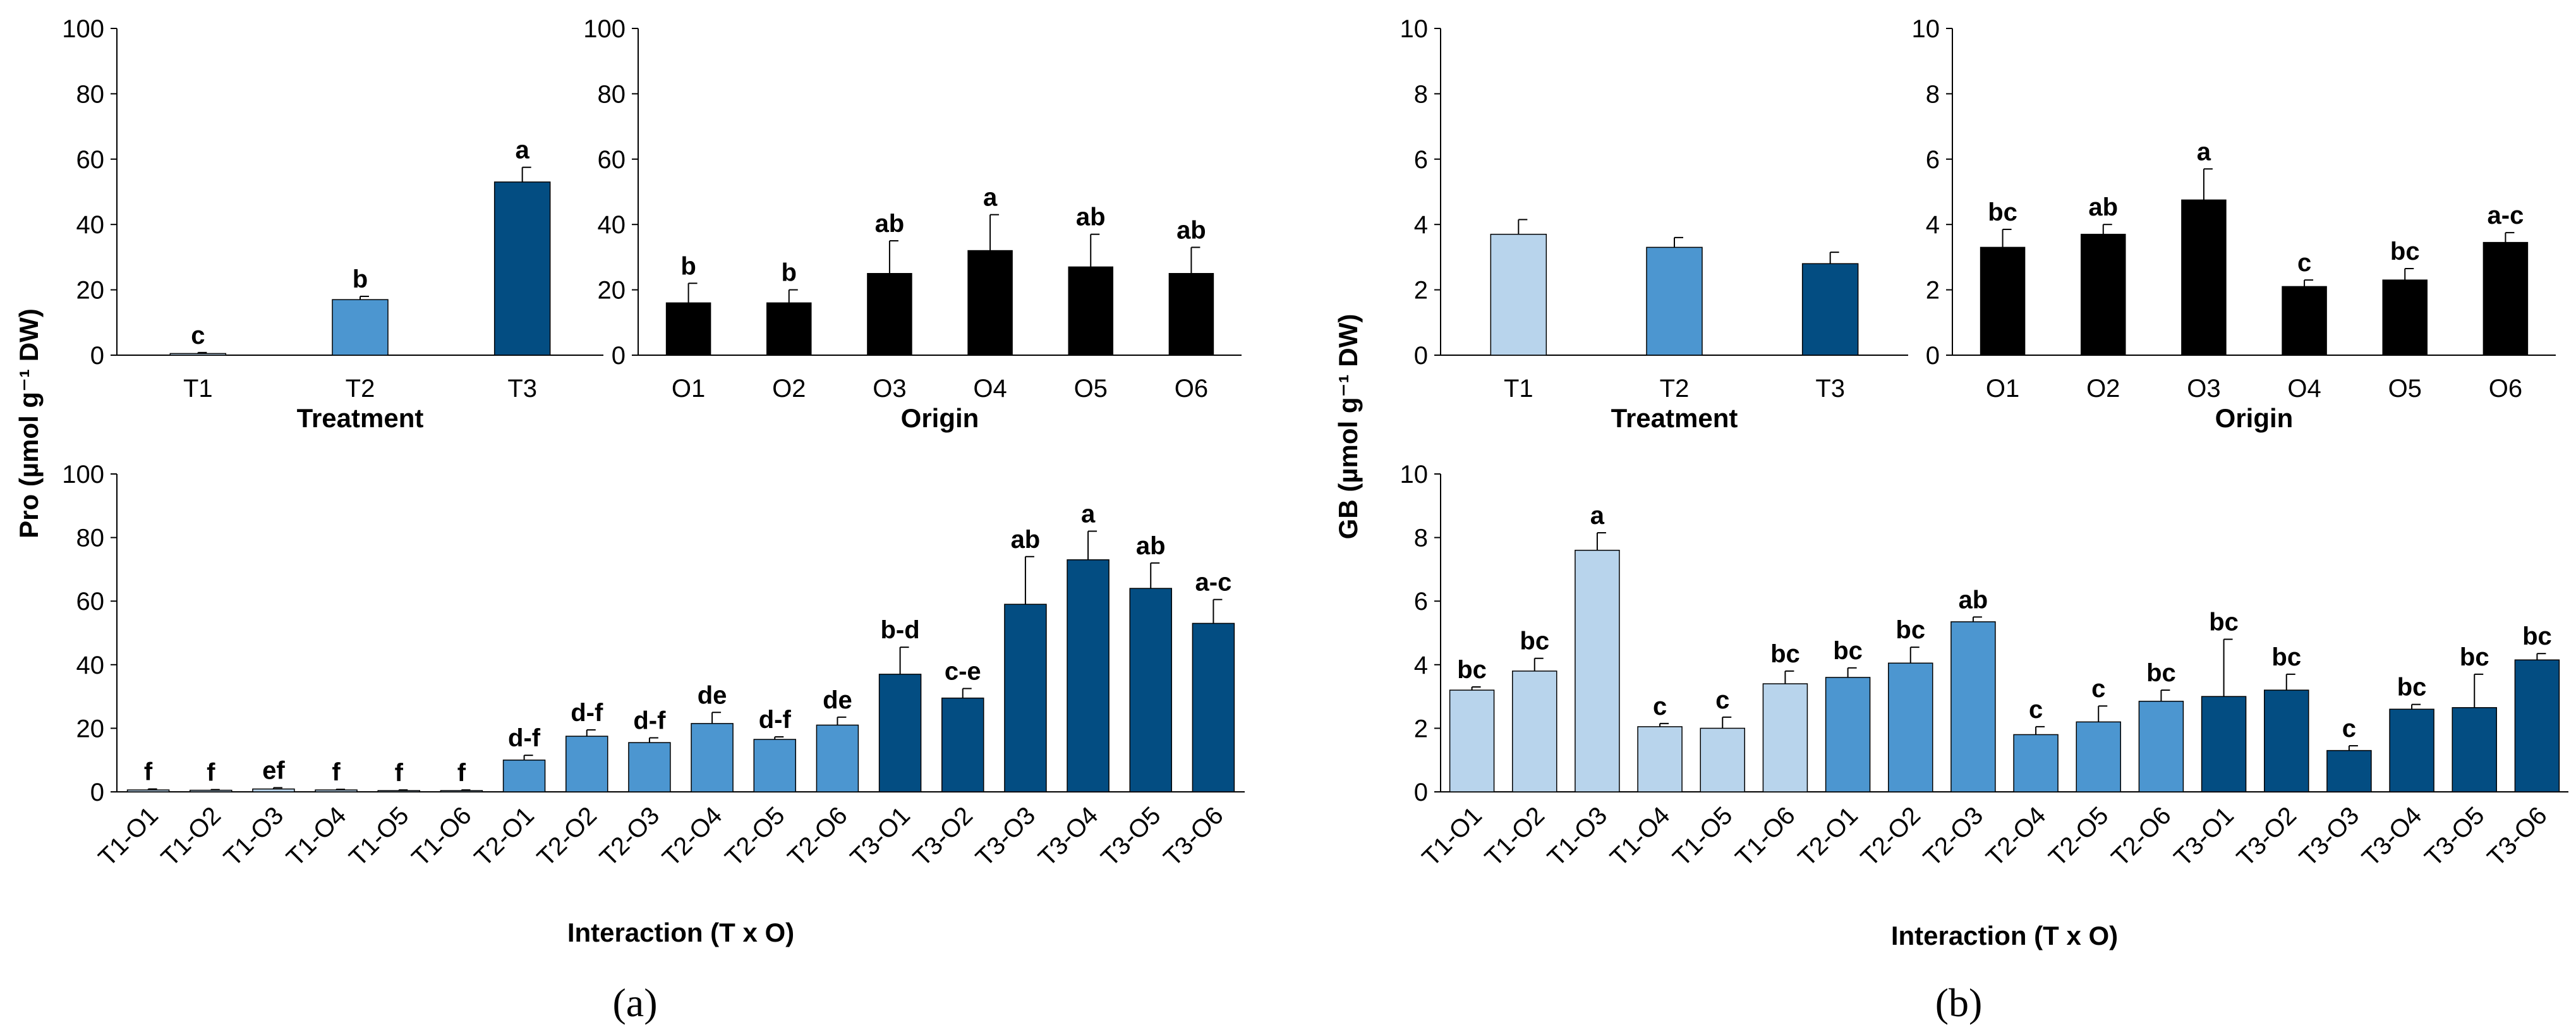 This screenshot has height=1032, width=2576. Describe the element at coordinates (2405, 389) in the screenshot. I see `x-tick-label: O5` at that location.